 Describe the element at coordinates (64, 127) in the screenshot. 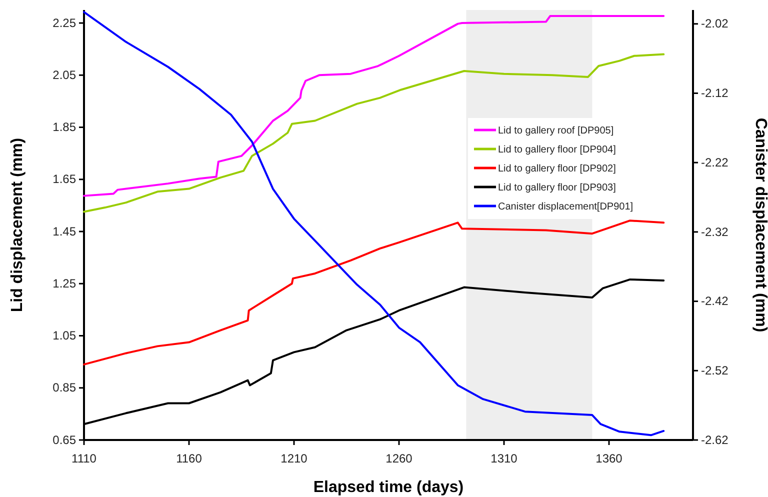

I see `y-tick-label: 1.85` at that location.